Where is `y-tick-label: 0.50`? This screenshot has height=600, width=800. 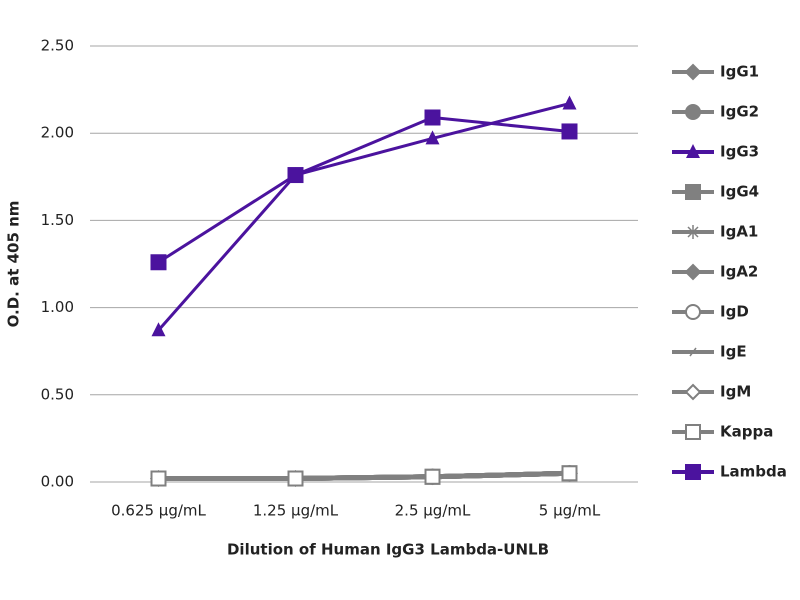 y-tick-label: 0.50 is located at coordinates (57, 394).